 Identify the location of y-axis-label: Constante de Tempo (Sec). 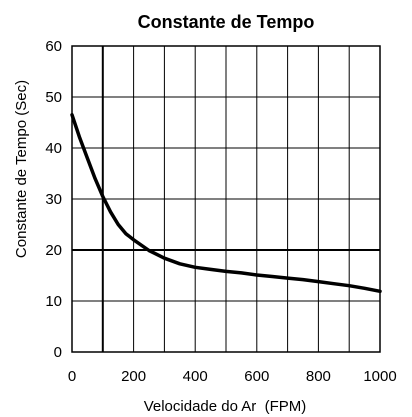
(21, 169).